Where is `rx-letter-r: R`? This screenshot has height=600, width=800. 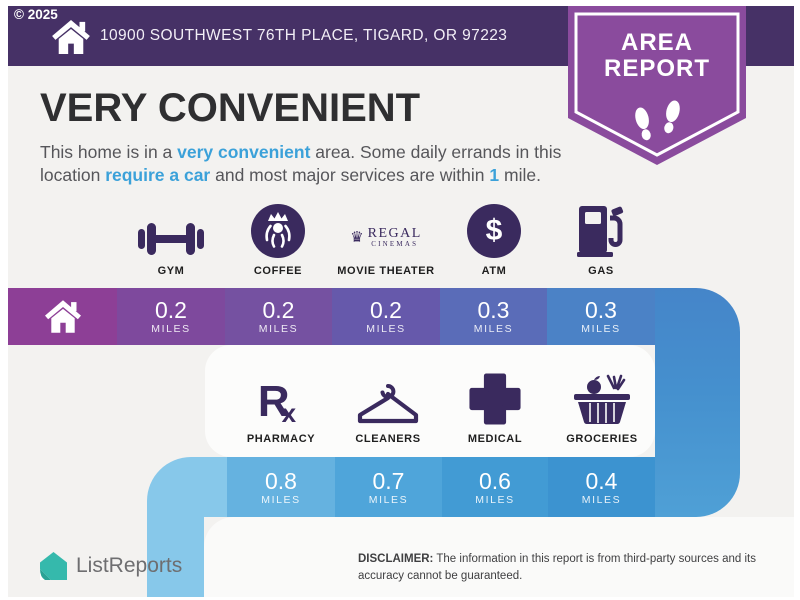
rx-letter-r: R is located at coordinates (273, 401).